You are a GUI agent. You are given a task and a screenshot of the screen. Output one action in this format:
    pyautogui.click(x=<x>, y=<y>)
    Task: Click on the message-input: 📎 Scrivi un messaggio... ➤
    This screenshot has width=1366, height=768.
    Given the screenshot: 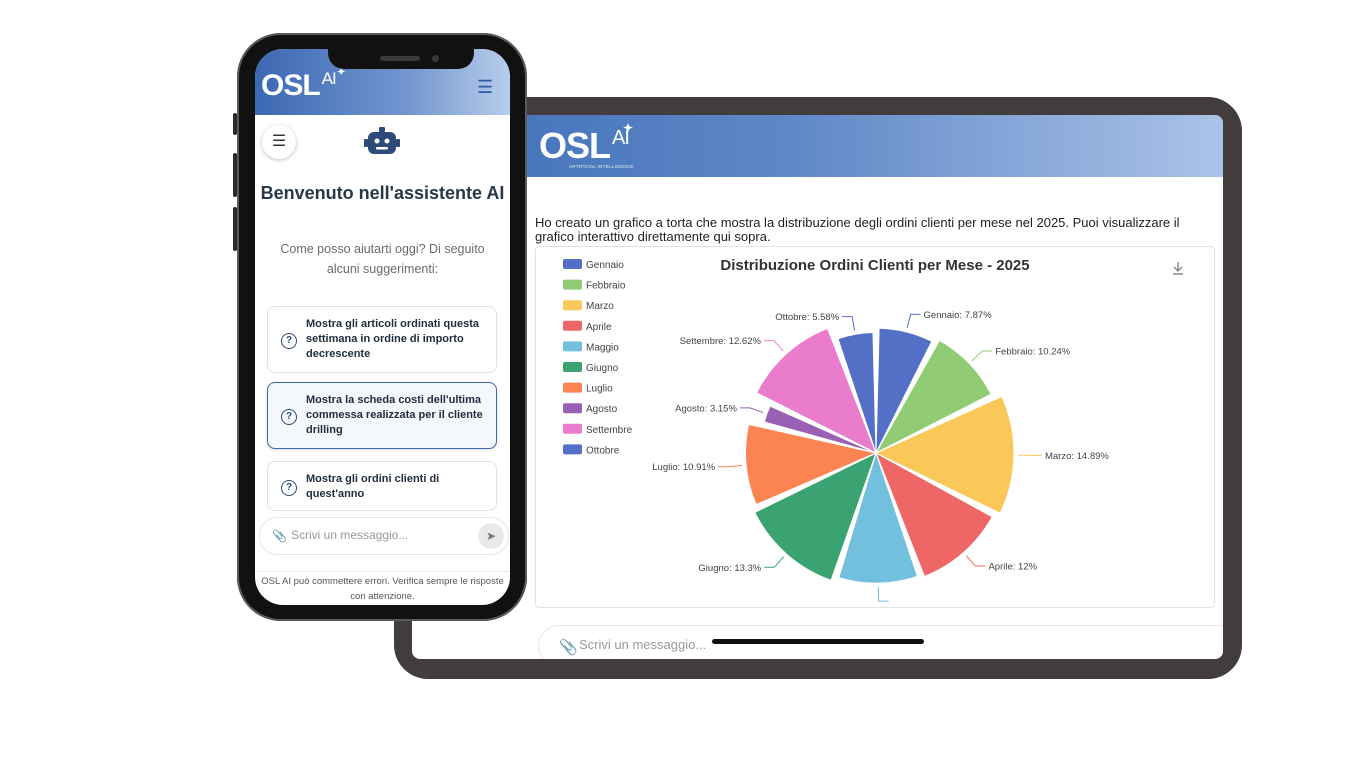 What is the action you would take?
    pyautogui.click(x=384, y=536)
    